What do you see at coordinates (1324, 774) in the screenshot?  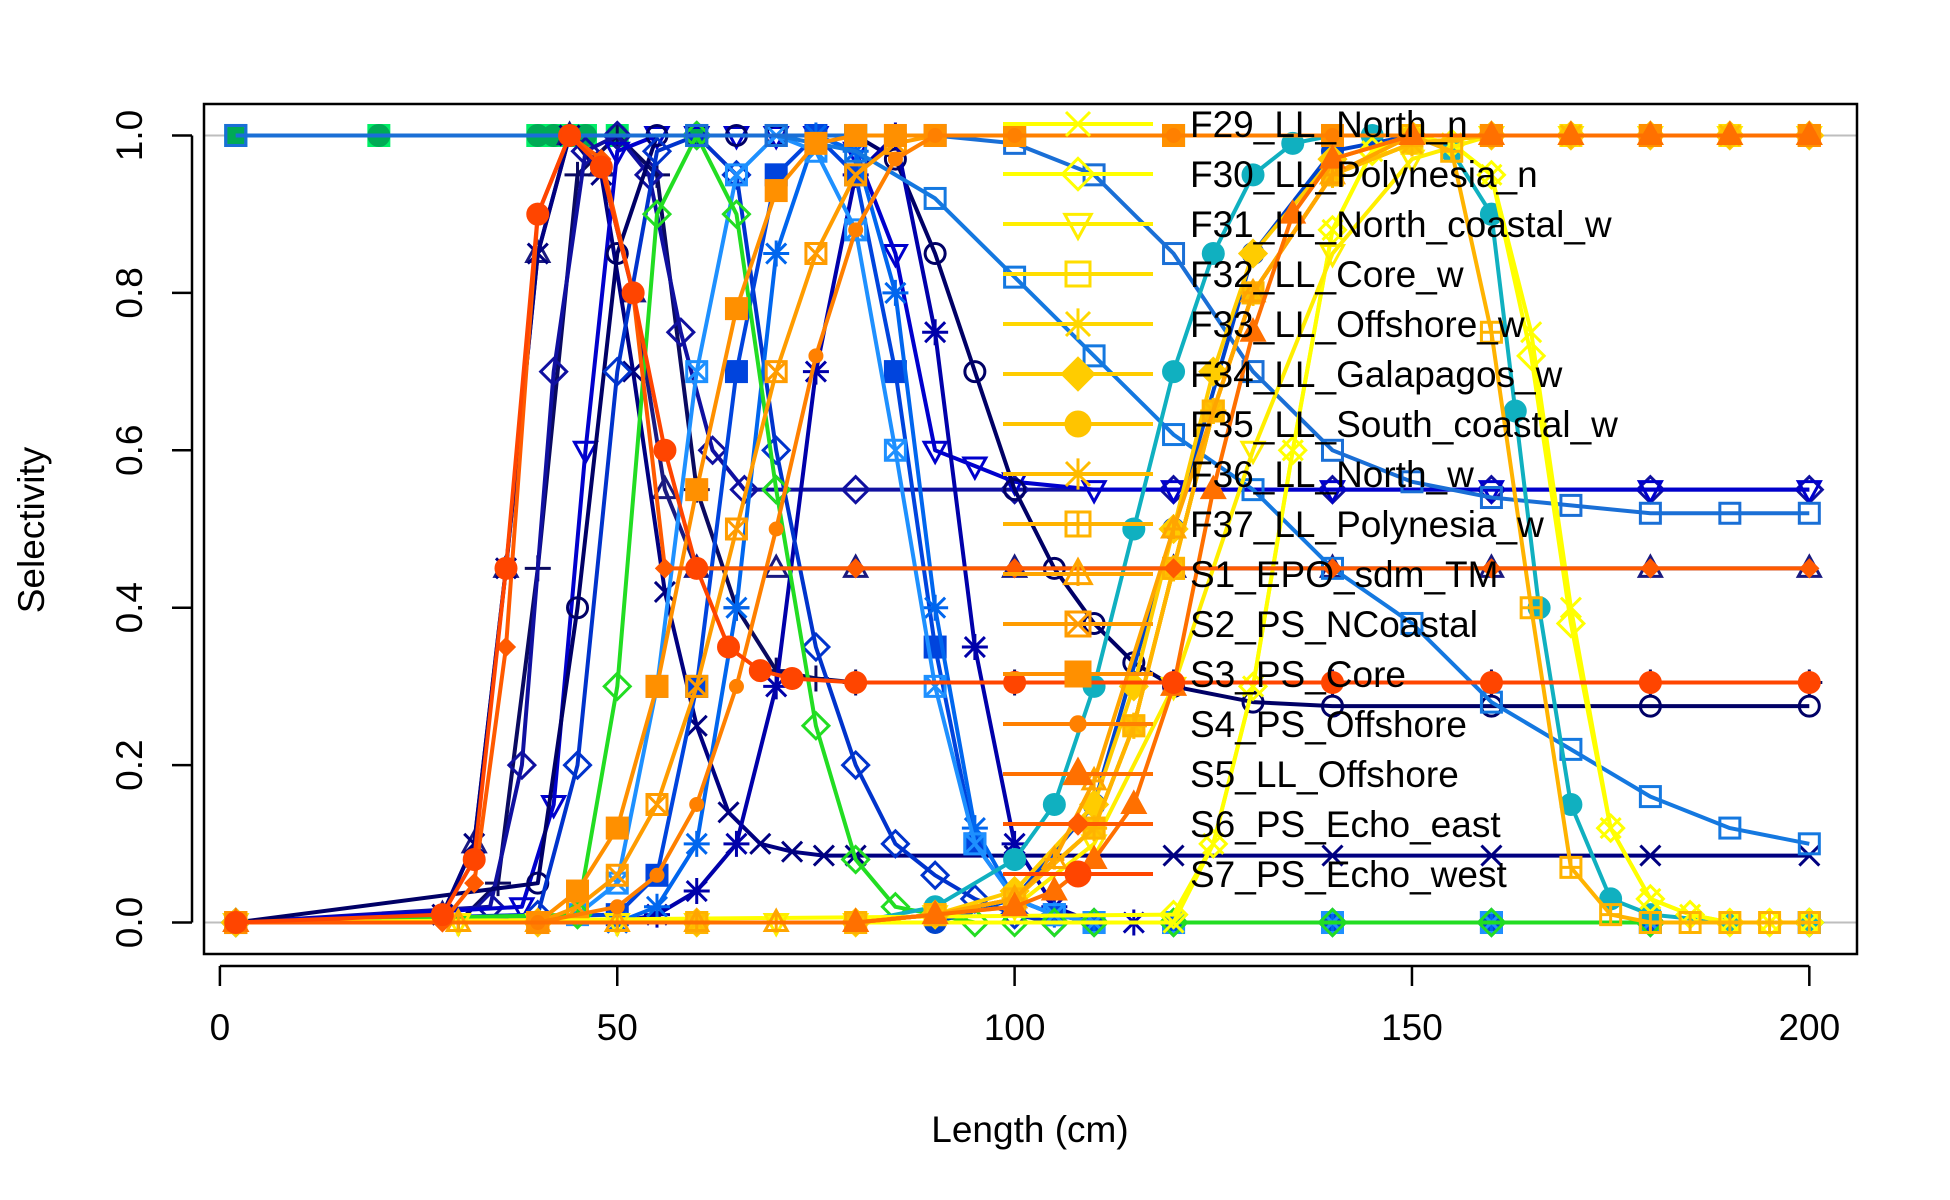 I see `legend-label: S5_LL_Offshore` at bounding box center [1324, 774].